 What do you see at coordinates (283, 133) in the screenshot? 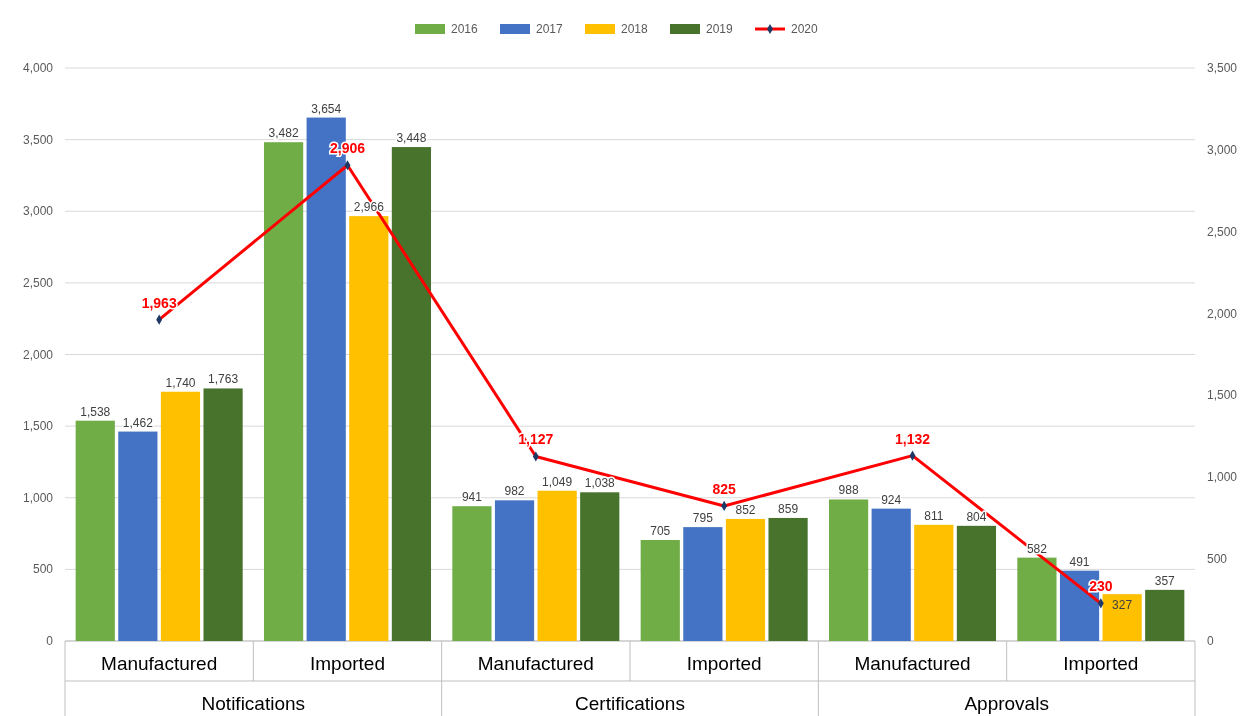
I see `data-label: 3,482` at bounding box center [283, 133].